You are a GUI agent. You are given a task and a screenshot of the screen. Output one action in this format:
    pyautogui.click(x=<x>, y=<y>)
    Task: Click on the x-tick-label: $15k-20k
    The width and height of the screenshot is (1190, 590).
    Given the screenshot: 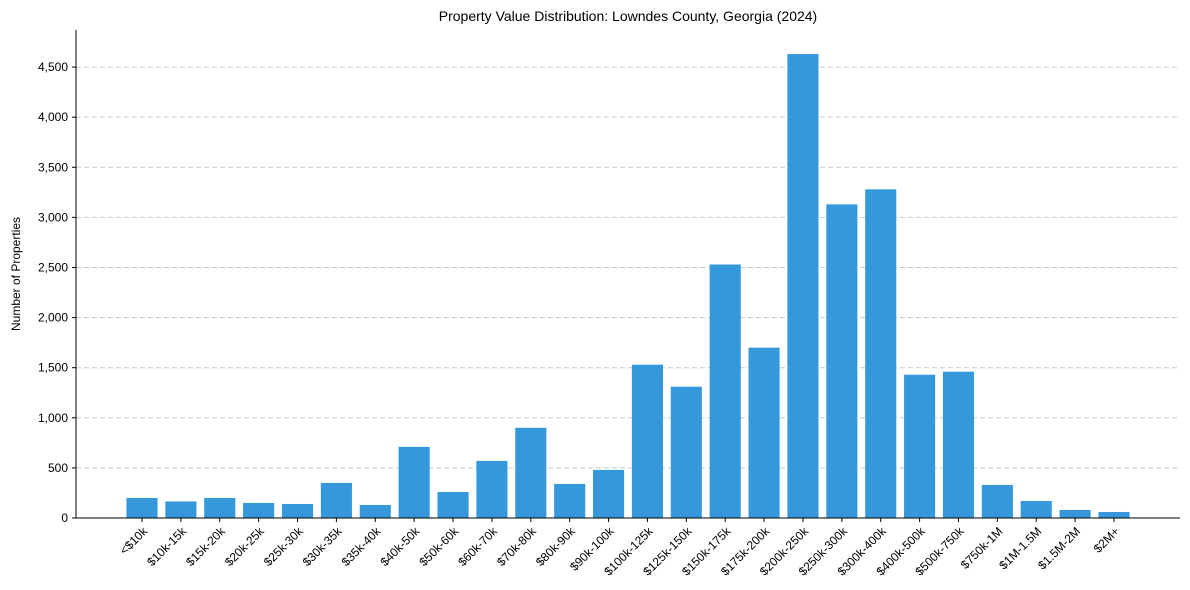 What is the action you would take?
    pyautogui.click(x=206, y=547)
    